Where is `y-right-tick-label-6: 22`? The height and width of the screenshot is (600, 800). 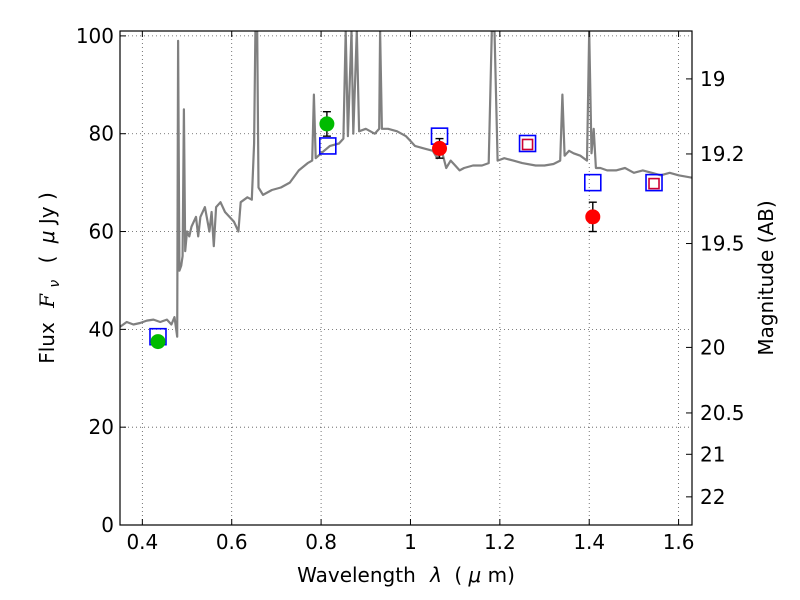 y-right-tick-label-6: 22 is located at coordinates (712, 497).